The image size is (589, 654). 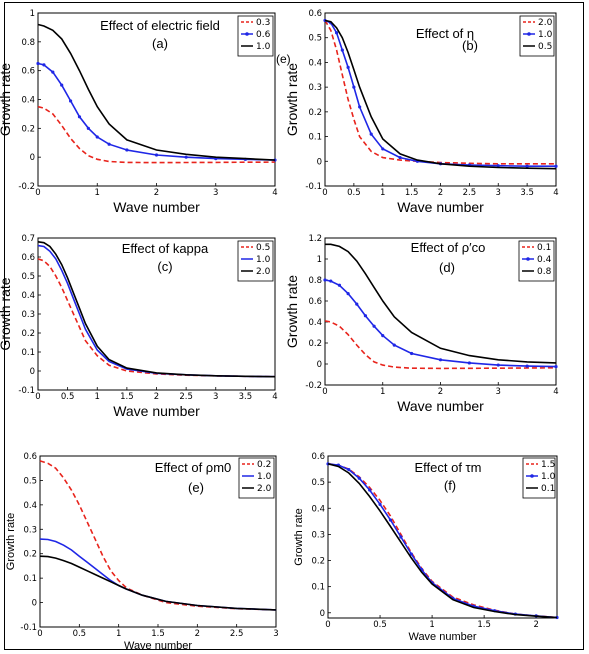 What do you see at coordinates (440, 345) in the screenshot?
I see `series-line-0.1` at bounding box center [440, 345].